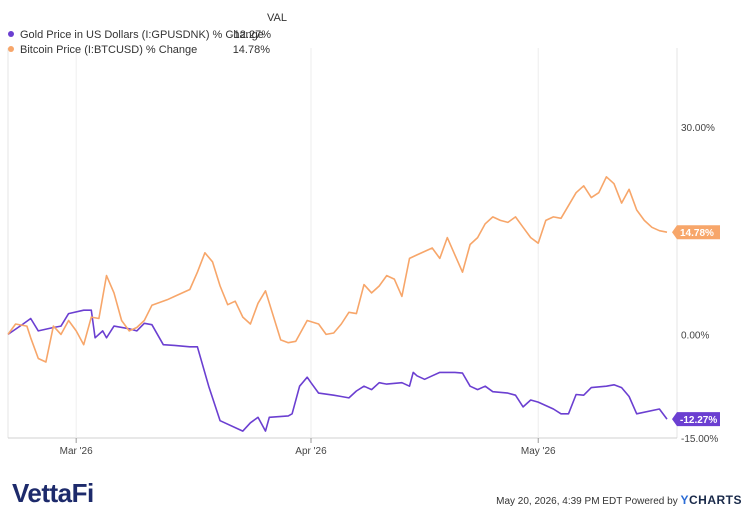 This screenshot has height=510, width=750. Describe the element at coordinates (311, 451) in the screenshot. I see `x-tick-label: Apr '26` at that location.